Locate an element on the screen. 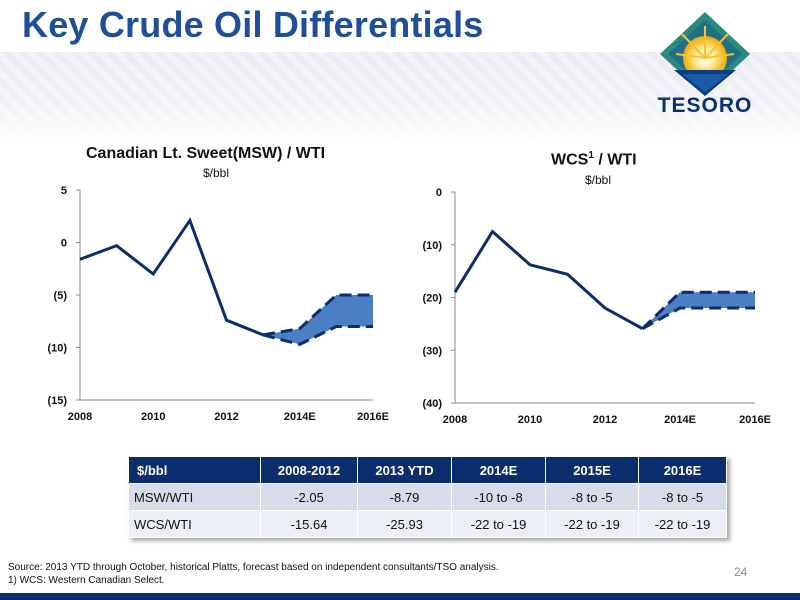 This screenshot has height=600, width=800. footer-bar is located at coordinates (400, 596).